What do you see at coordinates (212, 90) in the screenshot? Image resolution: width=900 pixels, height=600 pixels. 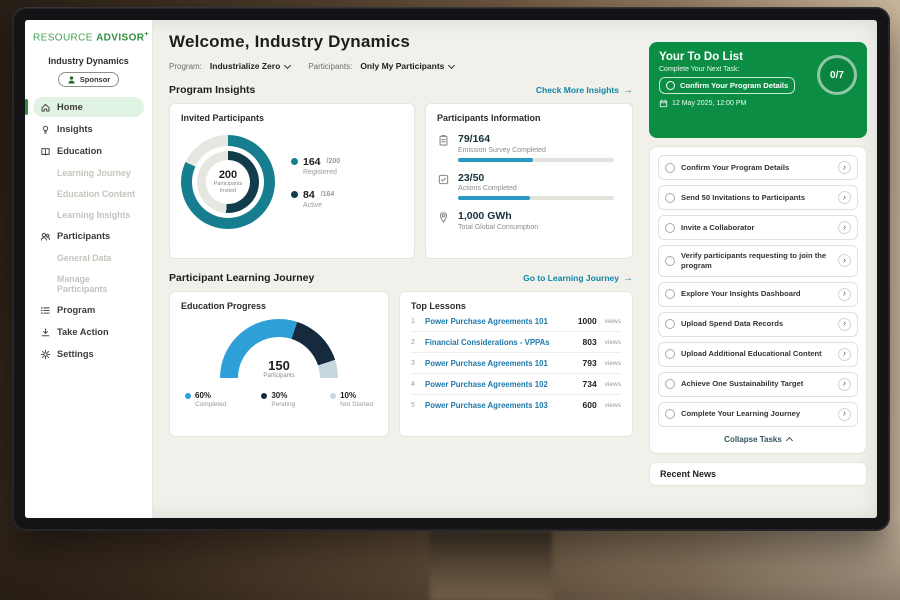 I see `section-title-program-insights: Program Insights` at bounding box center [212, 90].